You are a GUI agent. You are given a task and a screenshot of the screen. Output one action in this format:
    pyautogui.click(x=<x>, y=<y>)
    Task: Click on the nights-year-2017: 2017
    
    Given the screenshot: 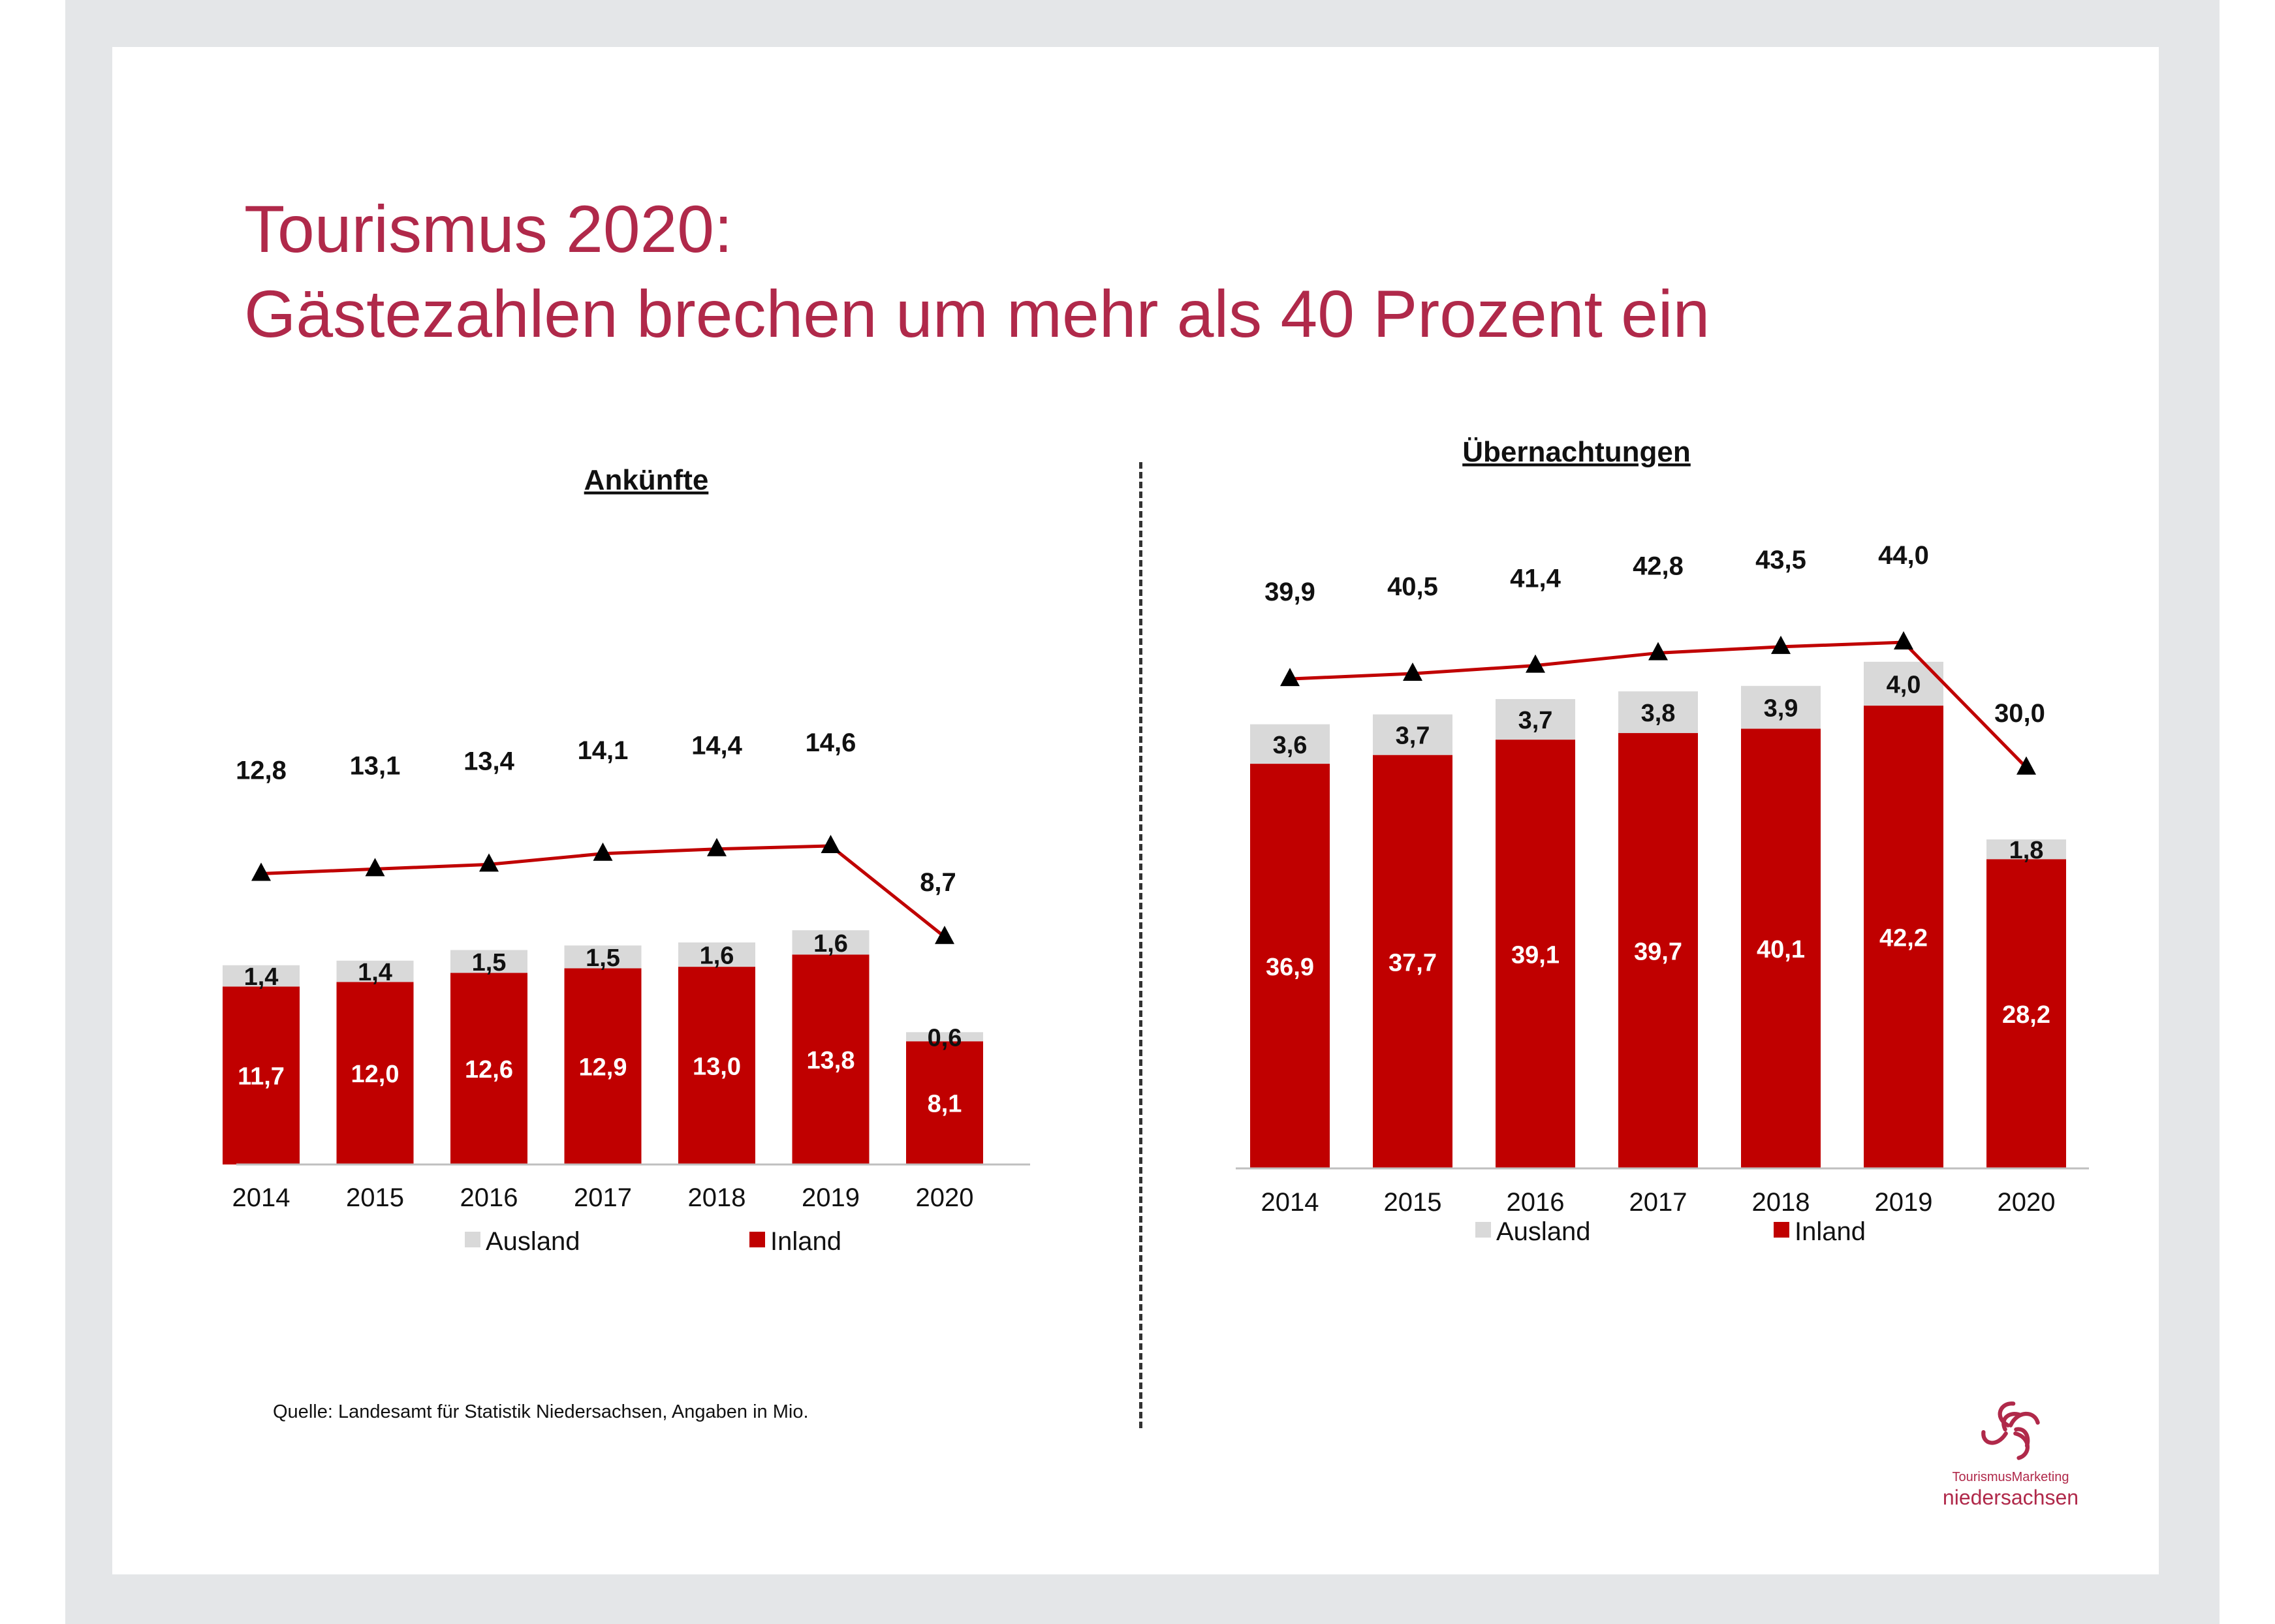 What is the action you would take?
    pyautogui.click(x=1658, y=1202)
    